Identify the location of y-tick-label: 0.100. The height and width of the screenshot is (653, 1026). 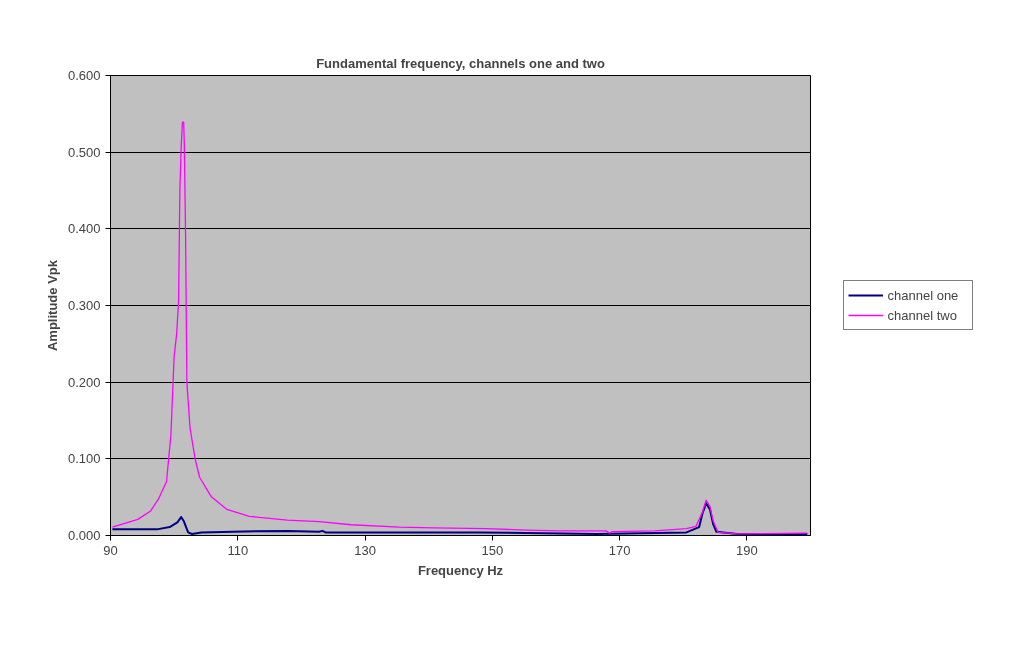
(84, 459).